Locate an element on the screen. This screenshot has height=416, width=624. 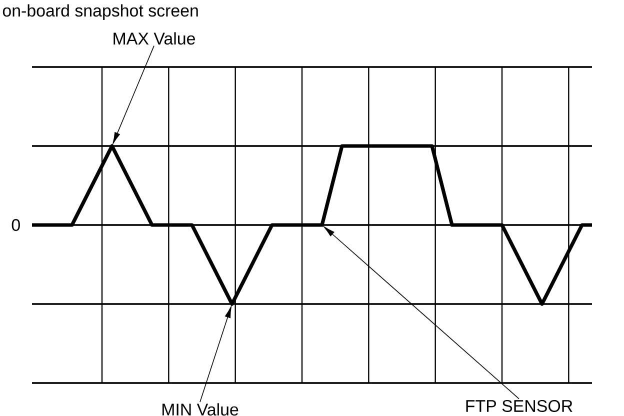
text: 0 is located at coordinates (16, 225).